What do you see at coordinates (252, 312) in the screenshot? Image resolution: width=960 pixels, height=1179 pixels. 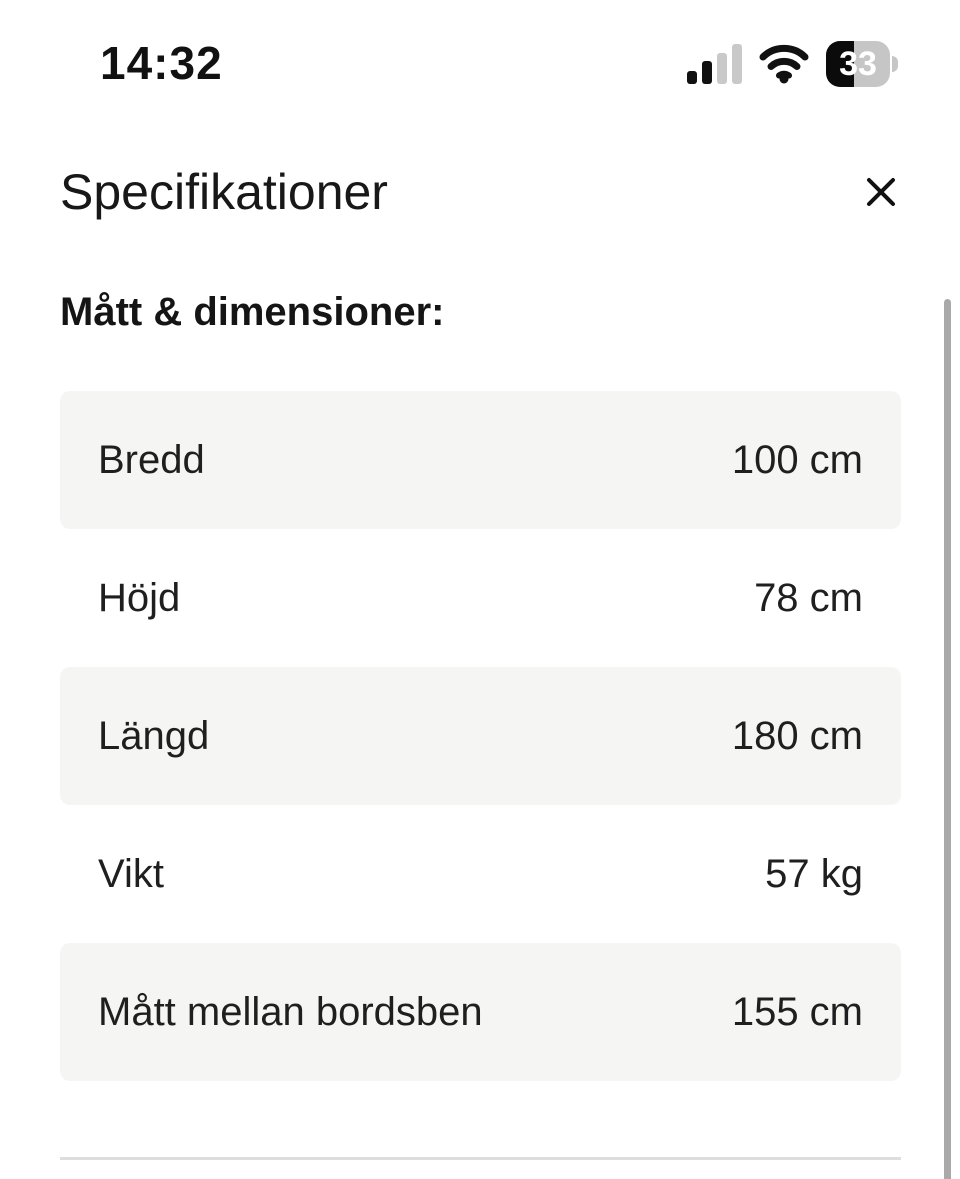 I see `section-title: Mått & dimensioner:` at bounding box center [252, 312].